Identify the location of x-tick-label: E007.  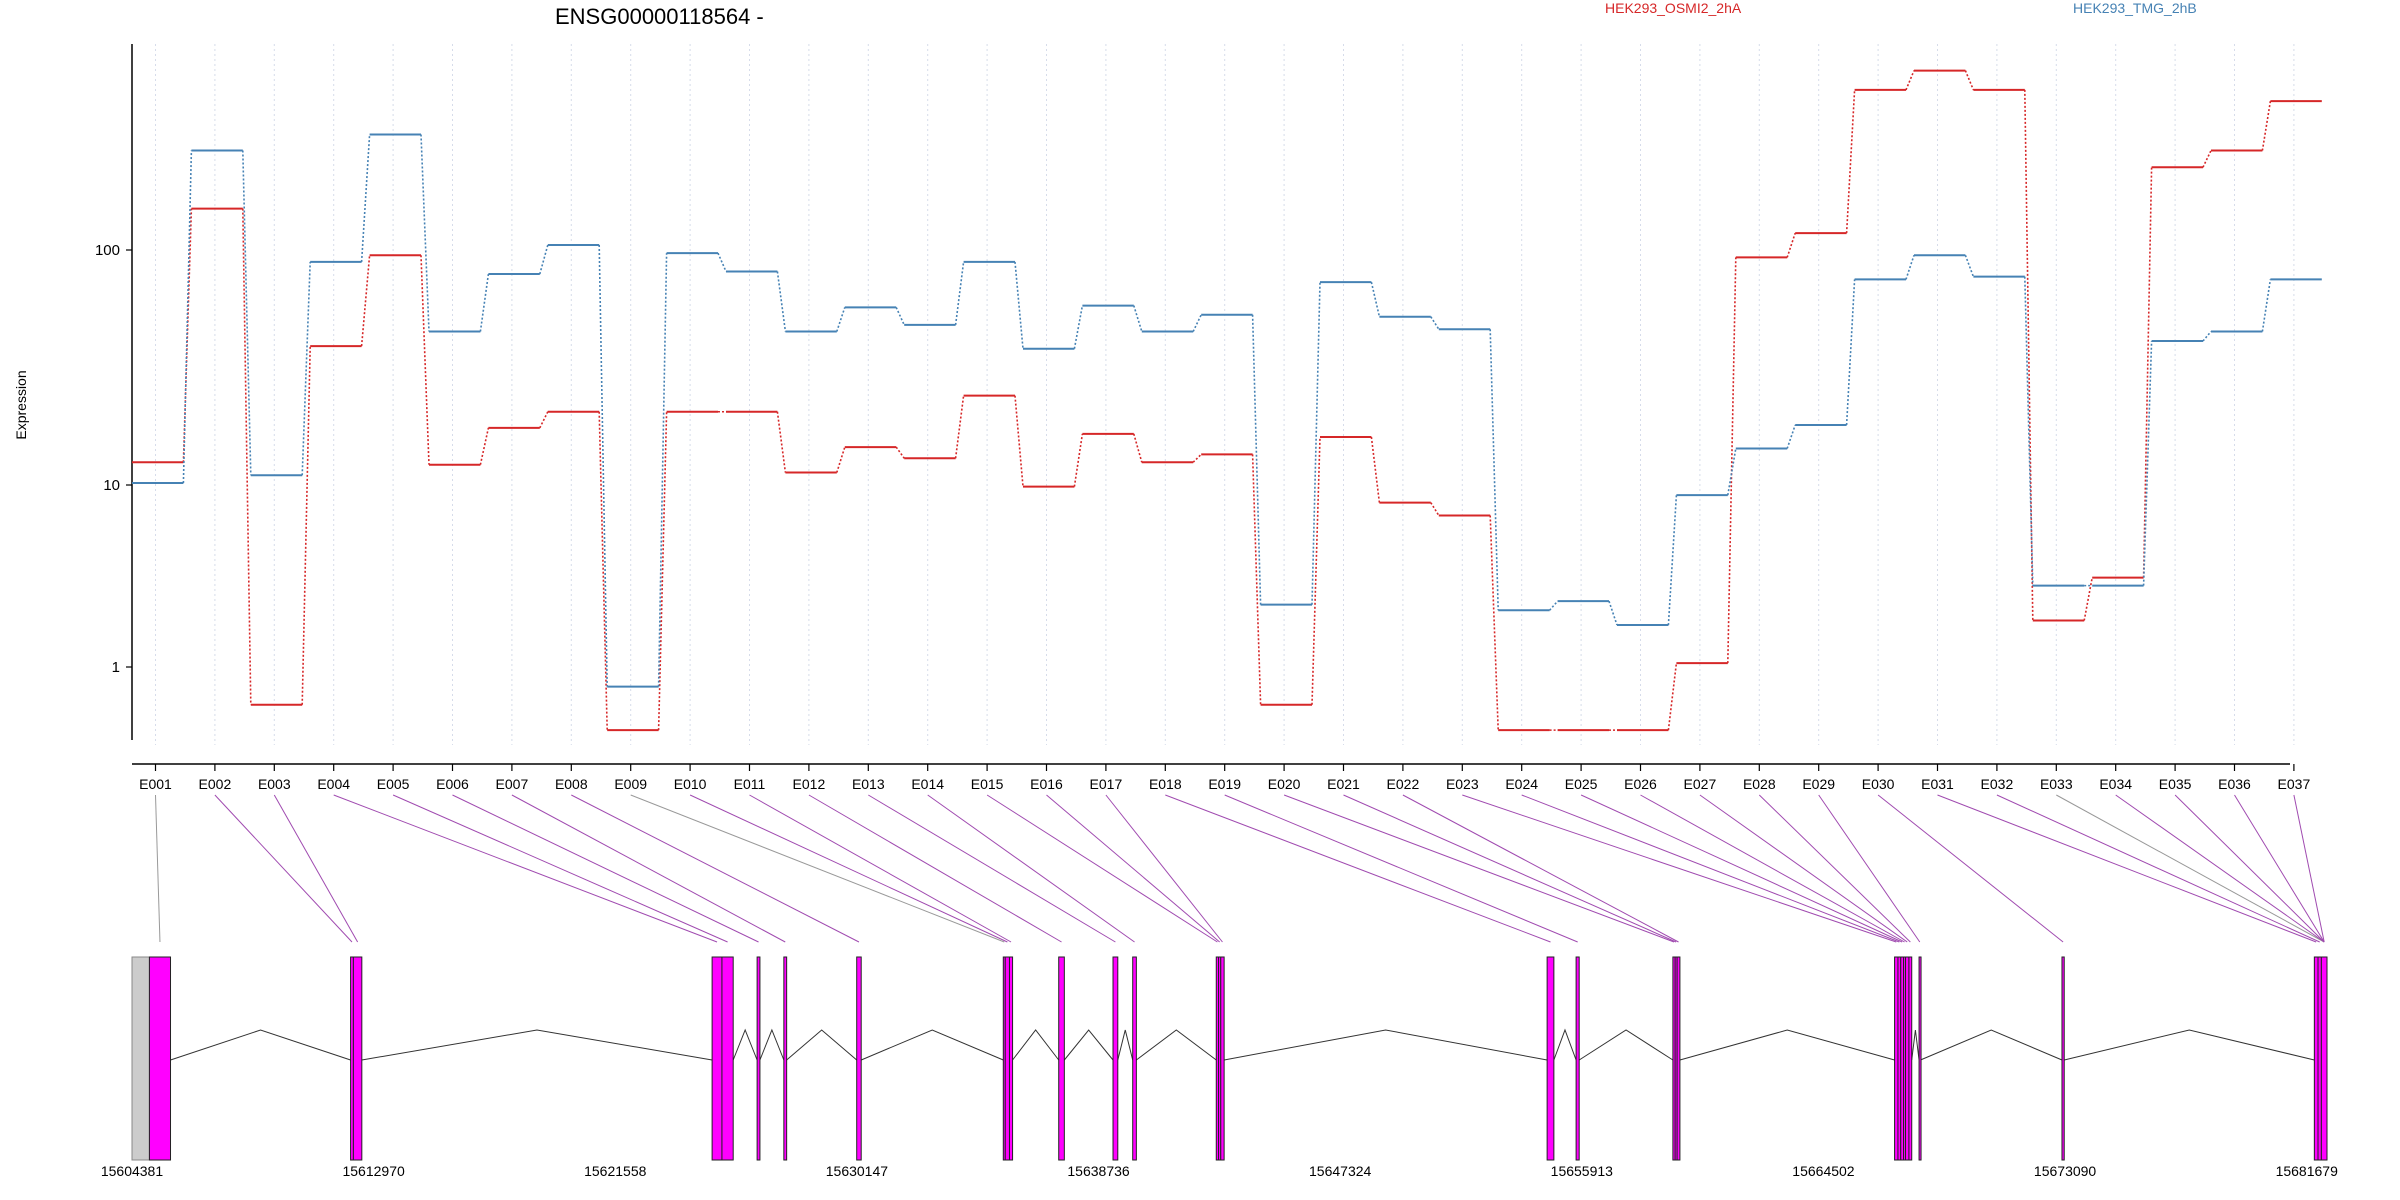
(512, 784).